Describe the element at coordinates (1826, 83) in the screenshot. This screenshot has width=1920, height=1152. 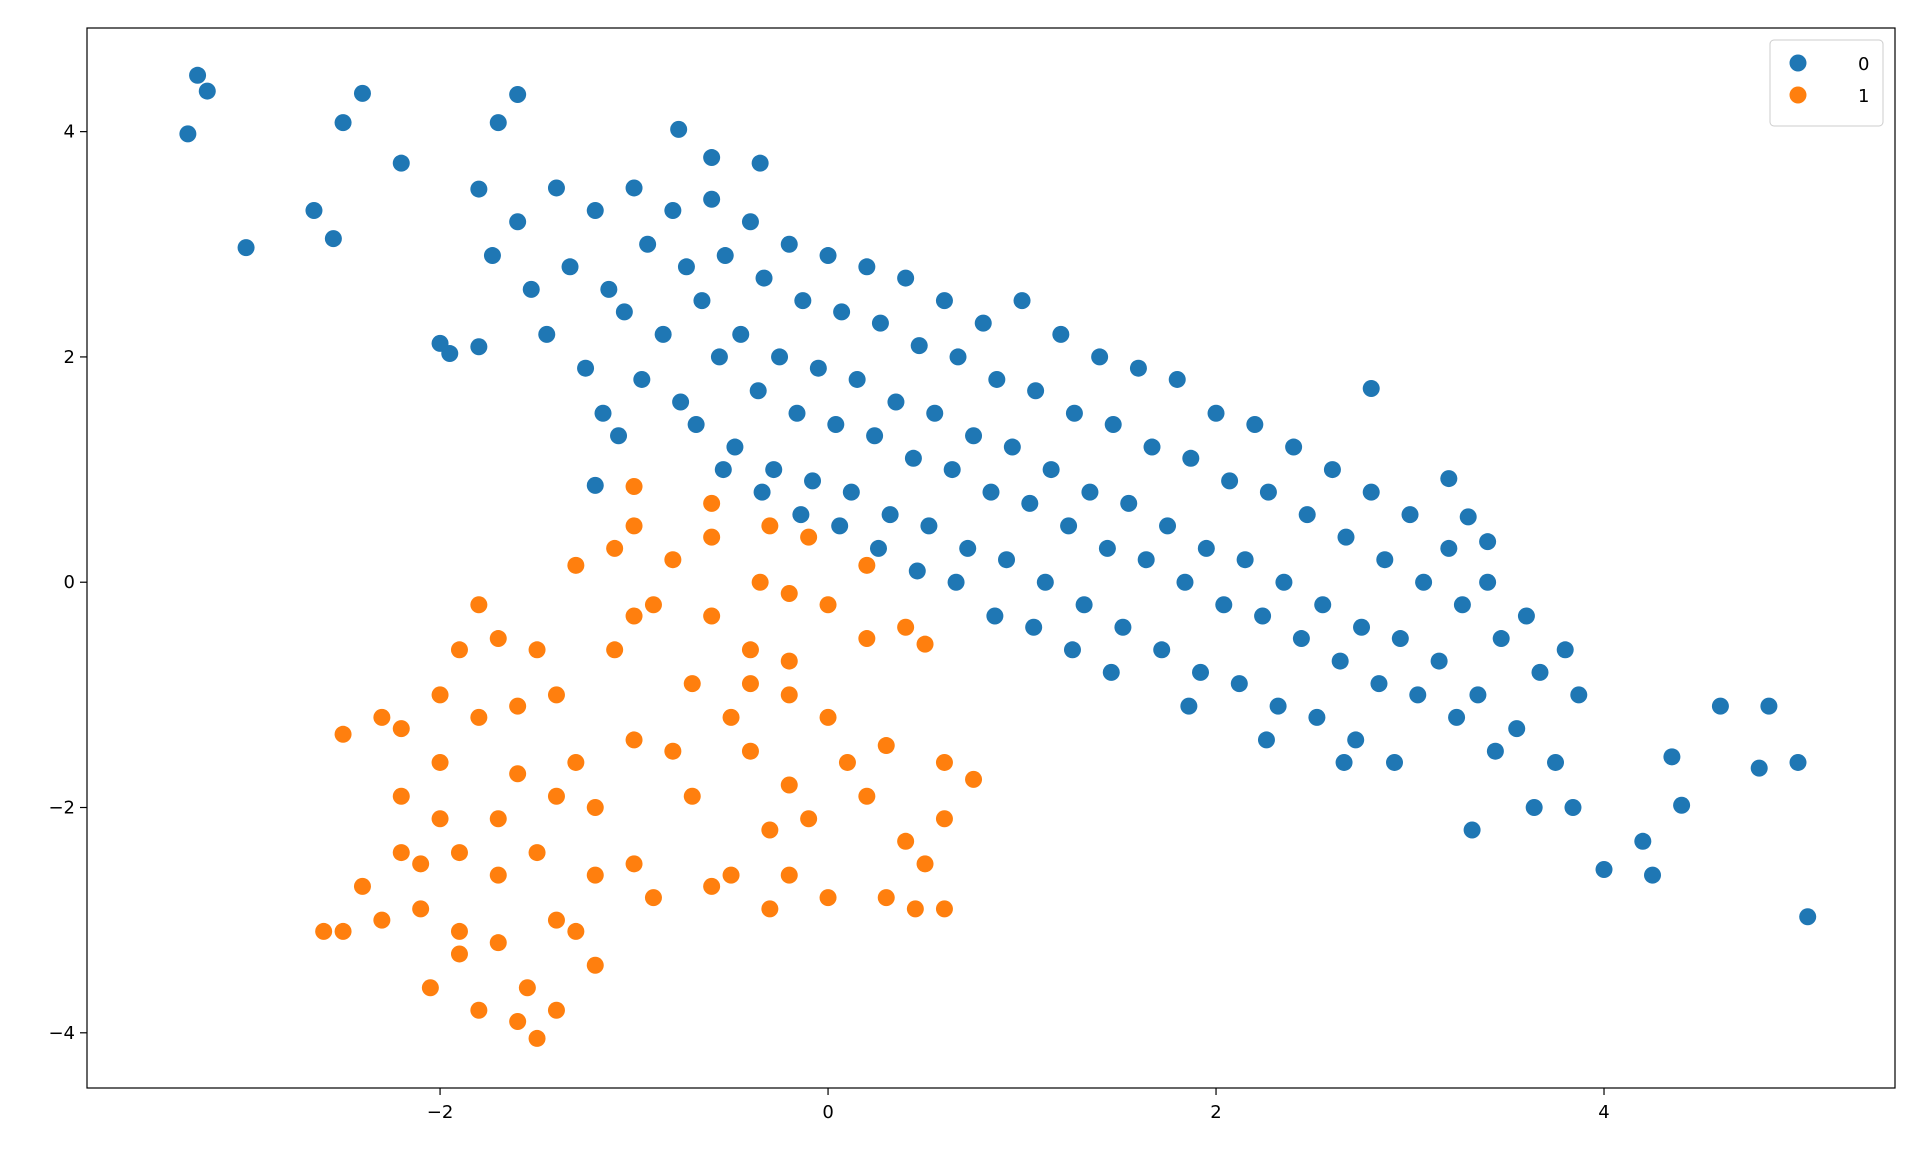
I see `legend-box` at that location.